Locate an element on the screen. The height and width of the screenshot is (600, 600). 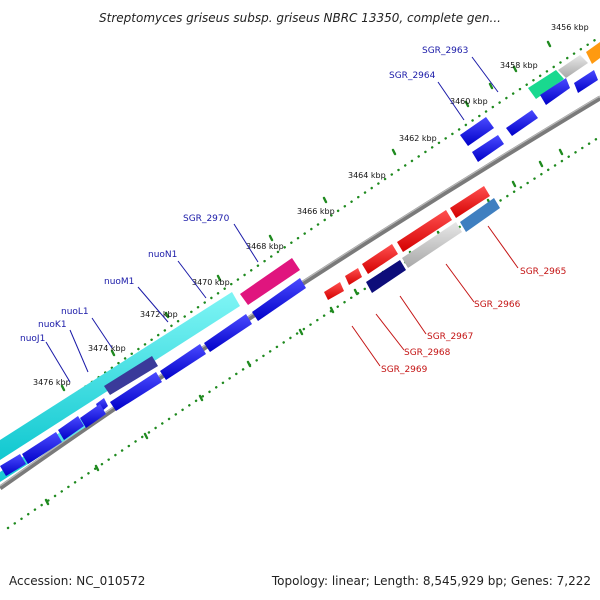
gene-label: SGR_2968 is located at coordinates (427, 353).